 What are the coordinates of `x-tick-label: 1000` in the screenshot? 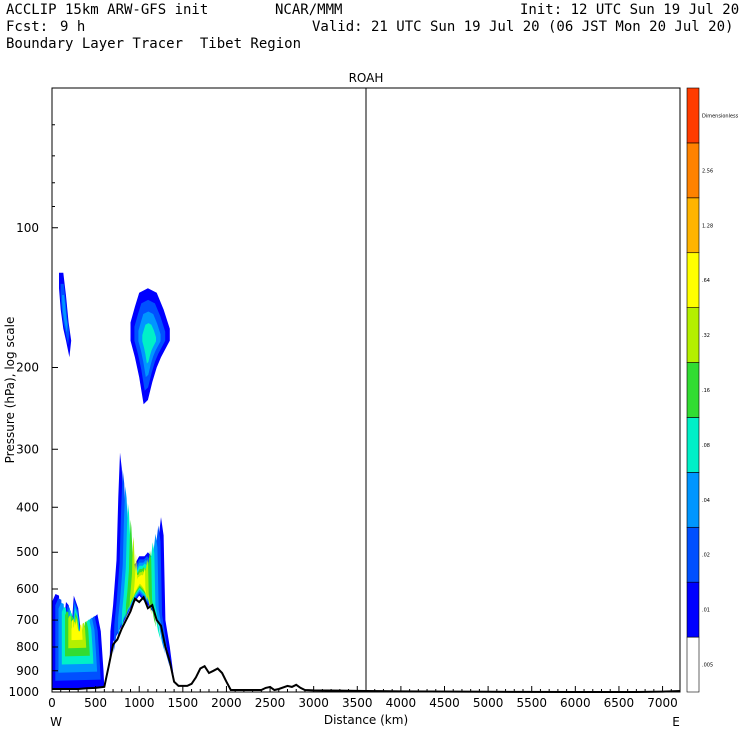 It's located at (139, 703).